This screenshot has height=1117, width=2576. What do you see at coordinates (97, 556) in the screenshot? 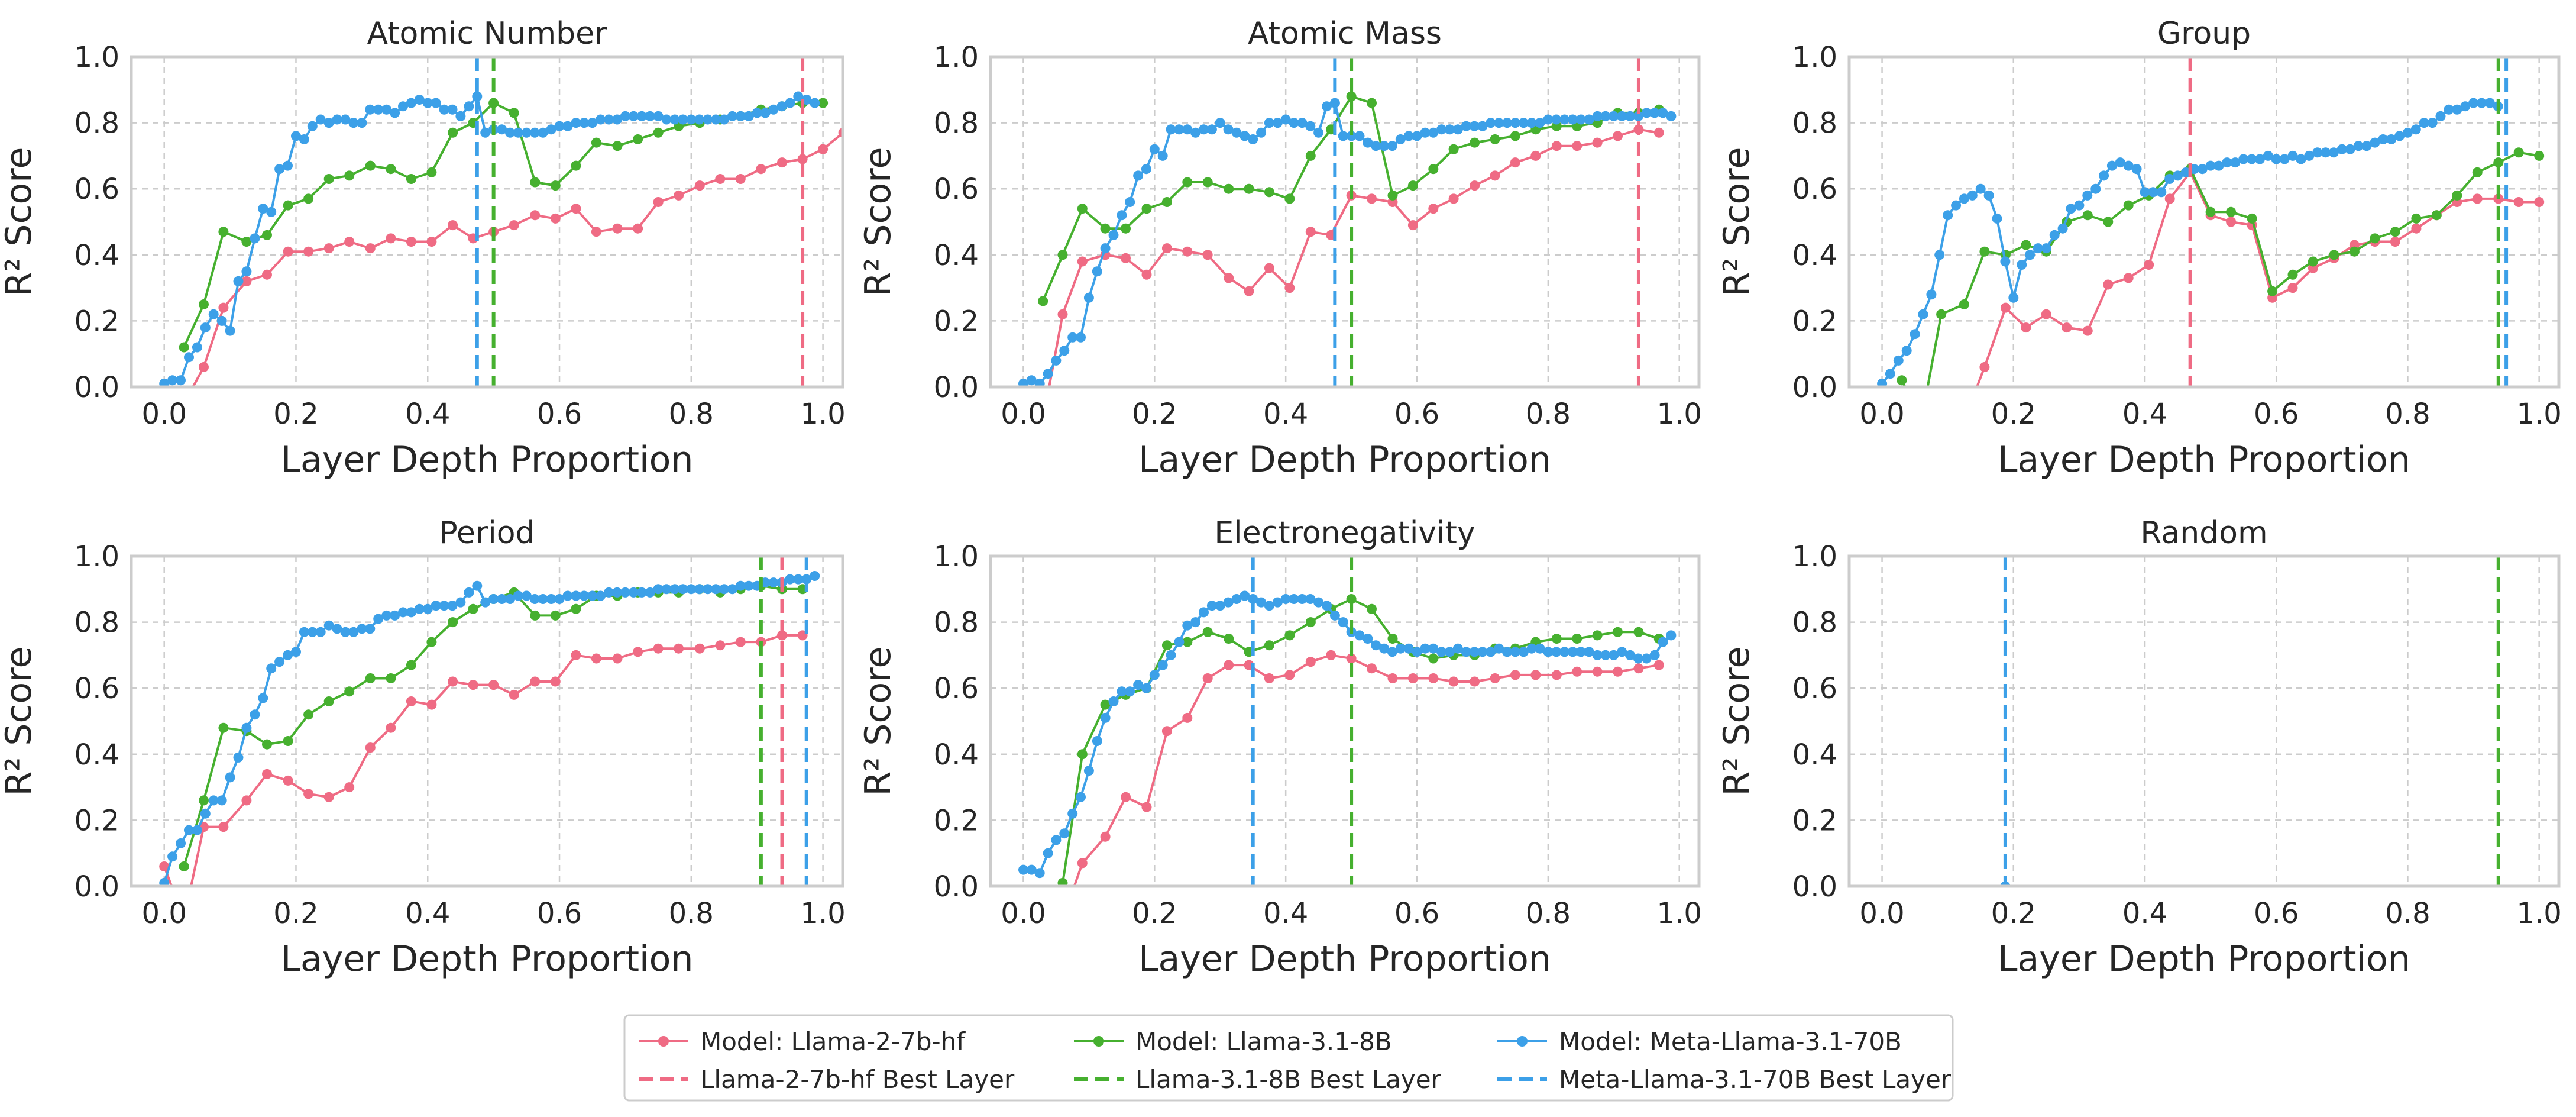
I see `y-tick-label: 1.0` at bounding box center [97, 556].